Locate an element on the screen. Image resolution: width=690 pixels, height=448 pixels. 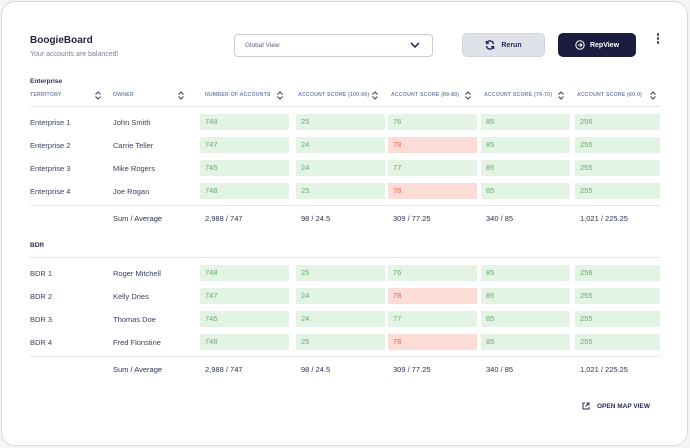
refresh-icon is located at coordinates (490, 45).